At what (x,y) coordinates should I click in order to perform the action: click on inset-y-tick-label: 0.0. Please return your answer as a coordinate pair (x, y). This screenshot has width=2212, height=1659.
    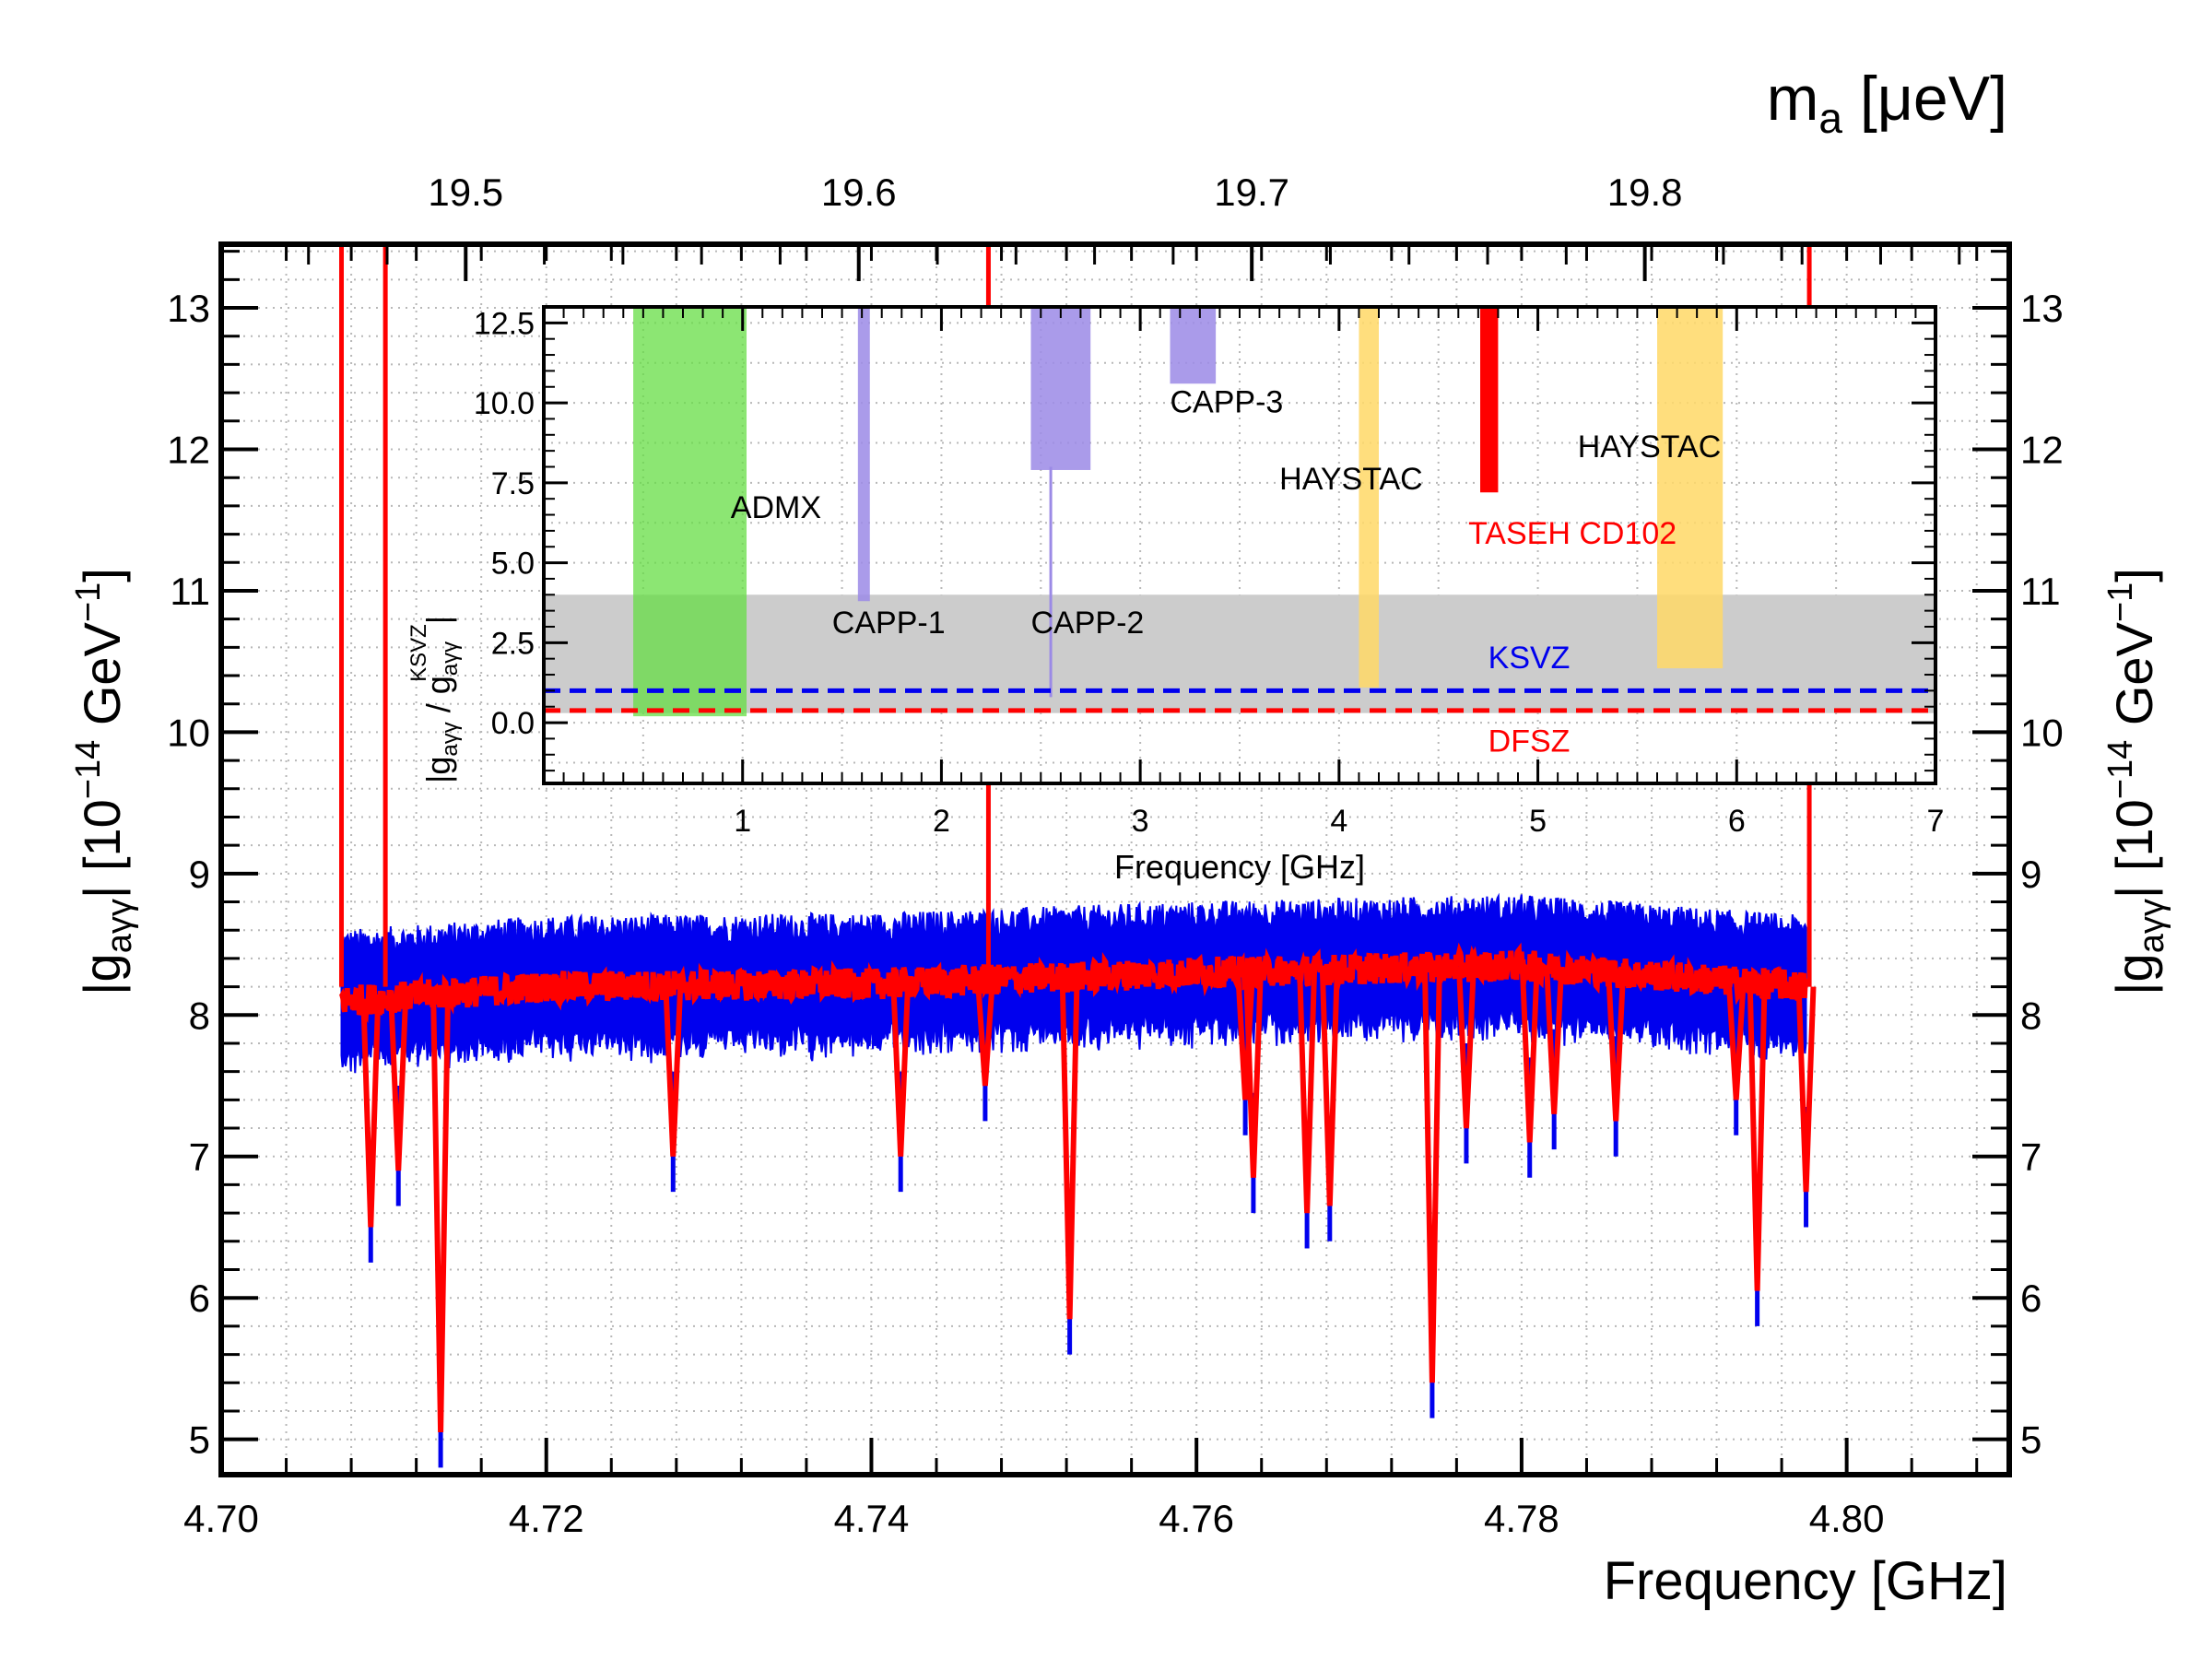
    Looking at the image, I should click on (513, 723).